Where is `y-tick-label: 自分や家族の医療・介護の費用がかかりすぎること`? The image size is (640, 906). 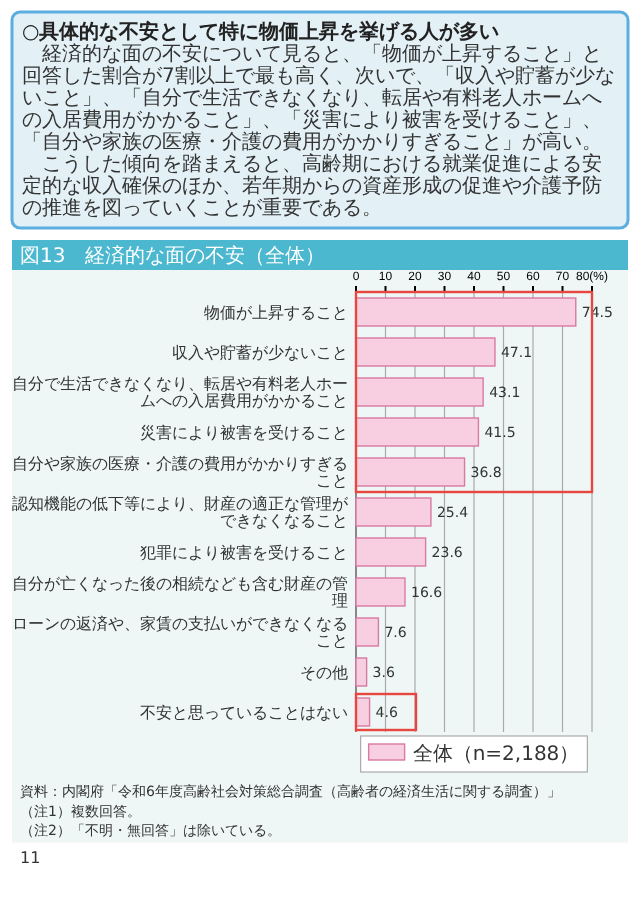
y-tick-label: 自分や家族の医療・介護の費用がかかりすぎること is located at coordinates (180, 472).